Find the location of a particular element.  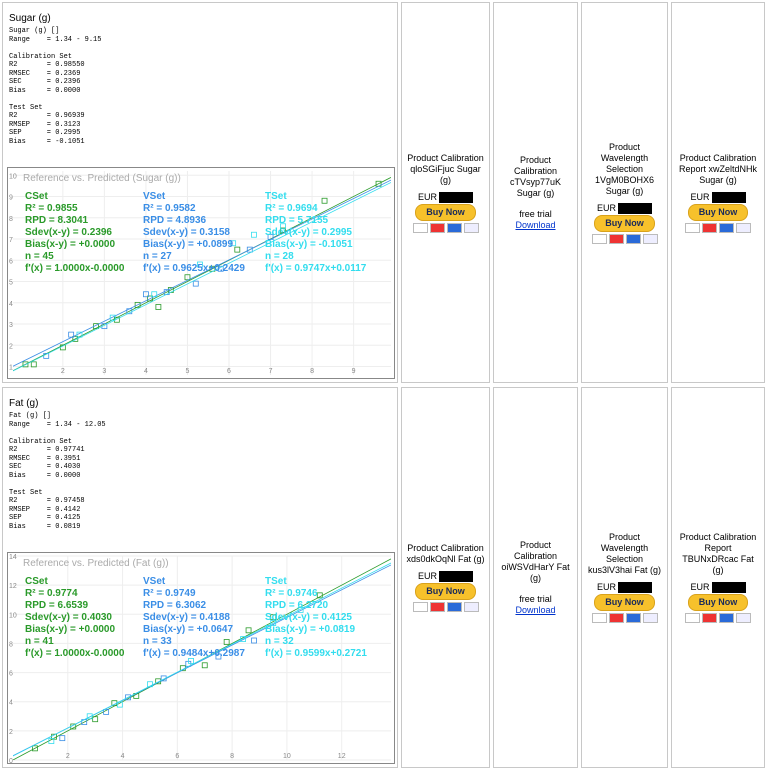

stat-line: SEP = 0.4125 is located at coordinates (45, 518).